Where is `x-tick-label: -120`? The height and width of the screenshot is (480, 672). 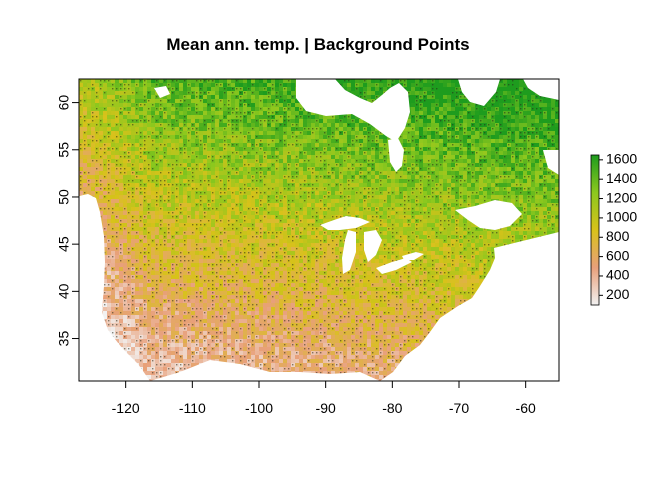
x-tick-label: -120 is located at coordinates (126, 408).